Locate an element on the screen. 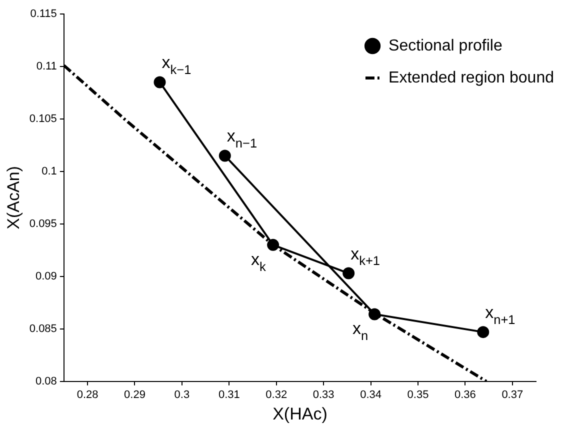 The height and width of the screenshot is (427, 566). y-tick-label: 0.09 is located at coordinates (46, 276).